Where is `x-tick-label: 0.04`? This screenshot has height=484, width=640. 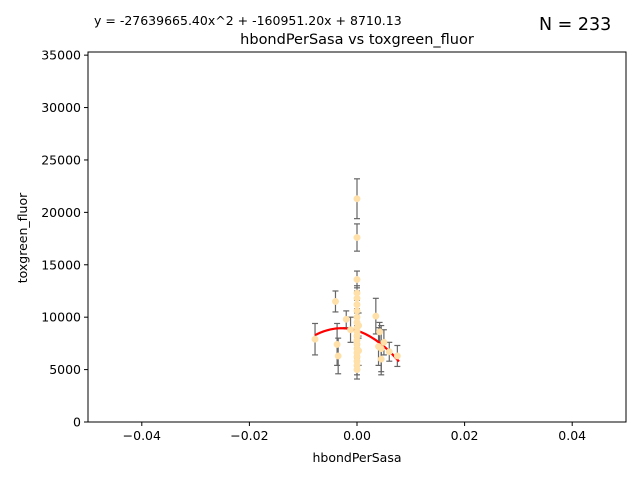
x-tick-label: 0.04 is located at coordinates (572, 435).